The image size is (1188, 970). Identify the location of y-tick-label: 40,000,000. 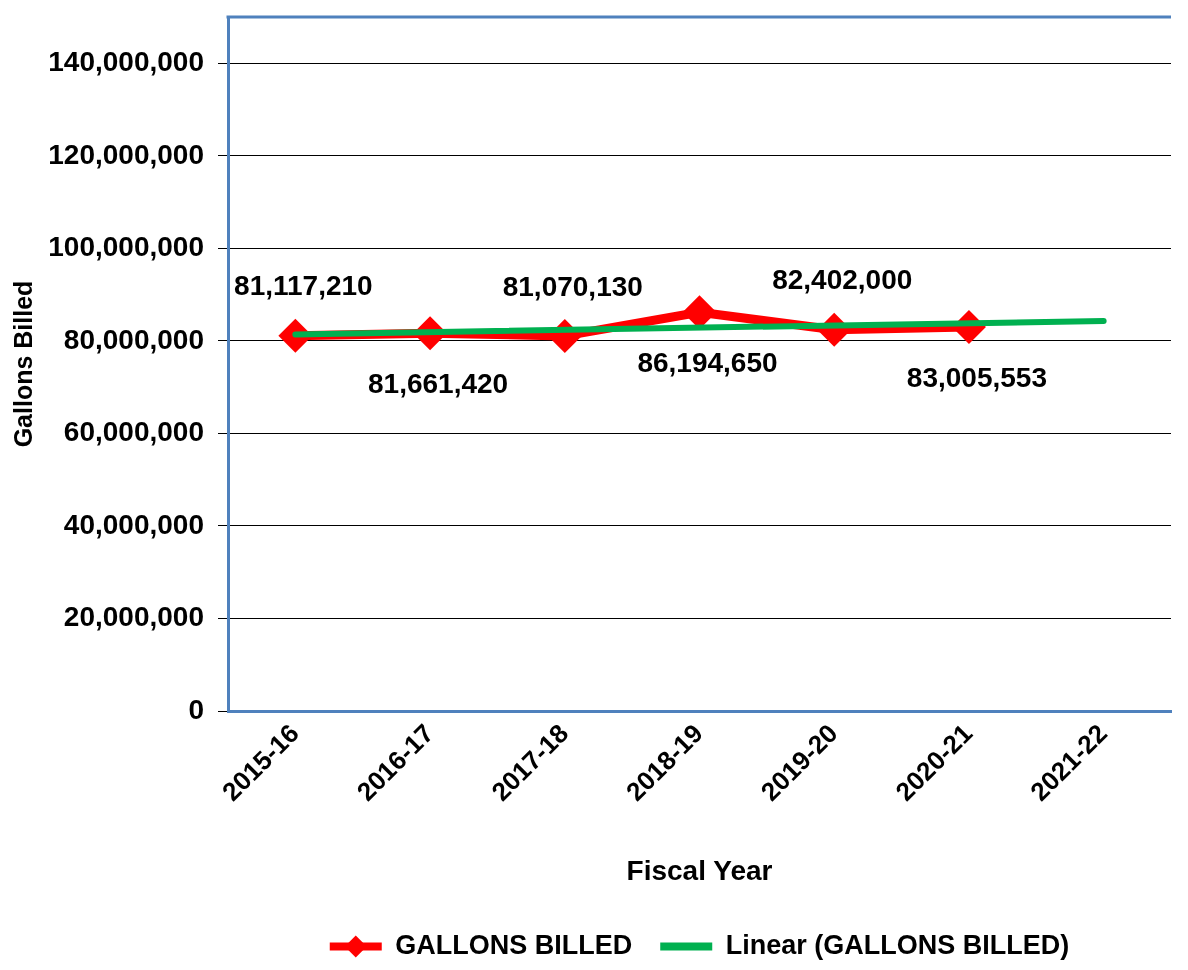
(133, 524).